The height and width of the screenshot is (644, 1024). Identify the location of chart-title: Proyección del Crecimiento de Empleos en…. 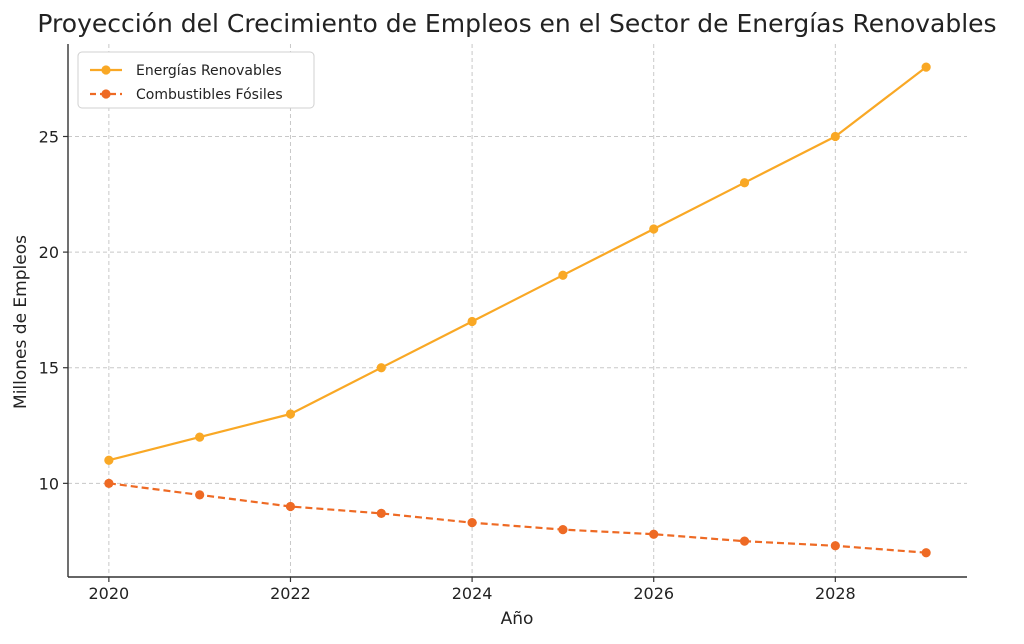
(516, 23).